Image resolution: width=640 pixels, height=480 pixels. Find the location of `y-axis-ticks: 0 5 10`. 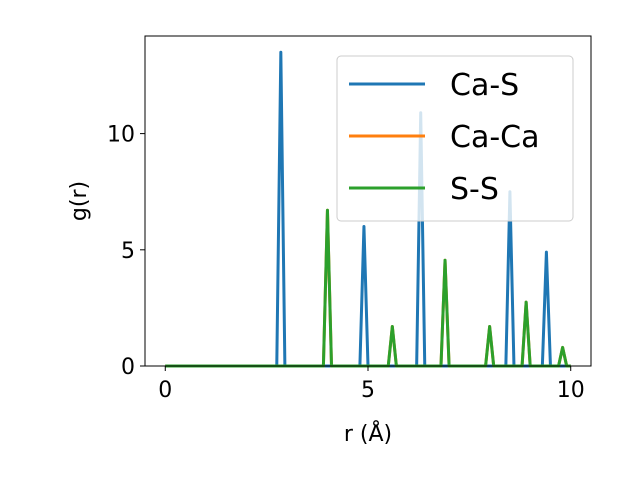

y-axis-ticks: 0 5 10 is located at coordinates (126, 251).